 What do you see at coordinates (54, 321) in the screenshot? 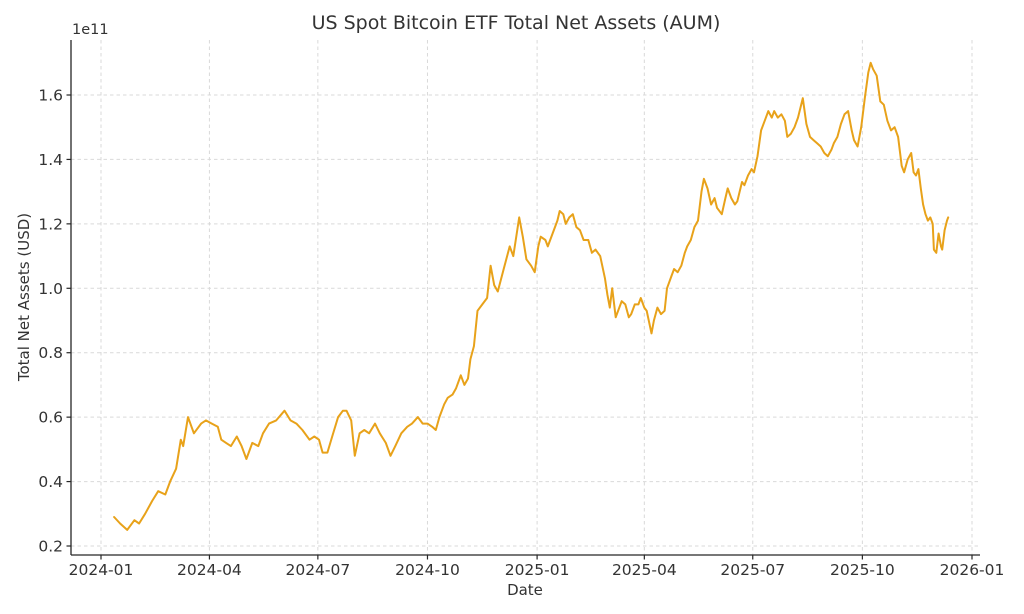
I see `y-axis-ticks: 0.2 0.4 0.6 0.8 1.0 1.2 1.4 1.6` at bounding box center [54, 321].